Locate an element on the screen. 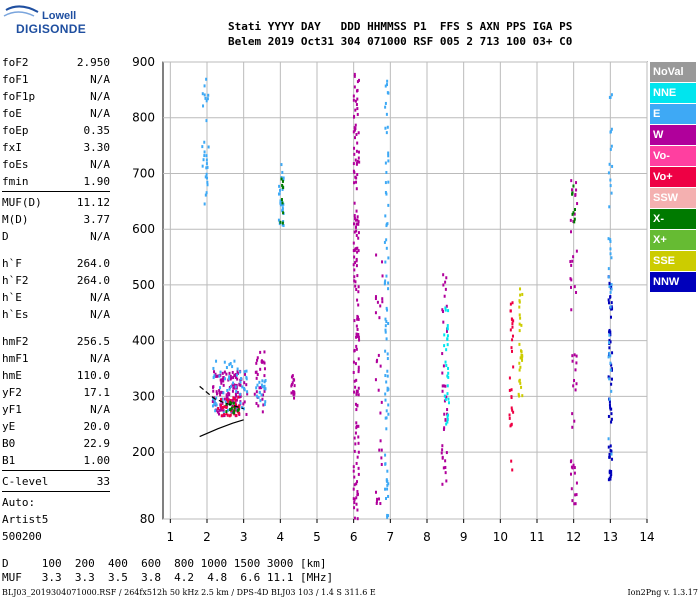 The width and height of the screenshot is (700, 600). legend-item-vo-: Vo- is located at coordinates (673, 156).